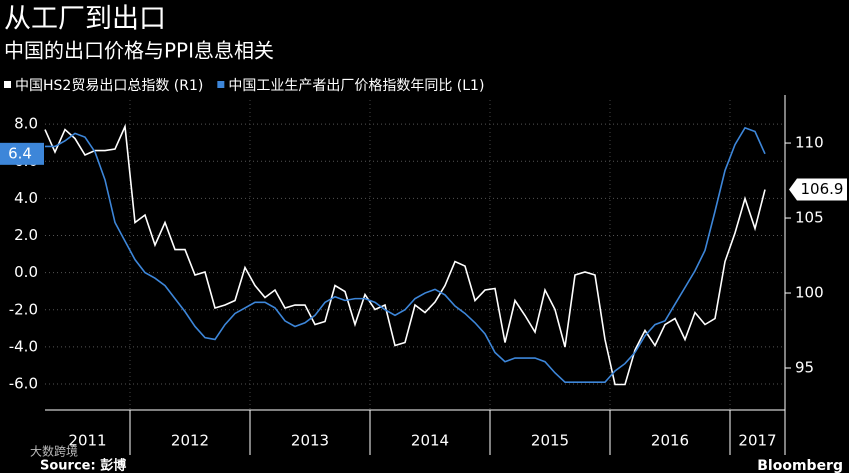 This screenshot has width=849, height=473. I want to click on chart-subtitle: 中国的出口价格与PPI息息相关, so click(139, 51).